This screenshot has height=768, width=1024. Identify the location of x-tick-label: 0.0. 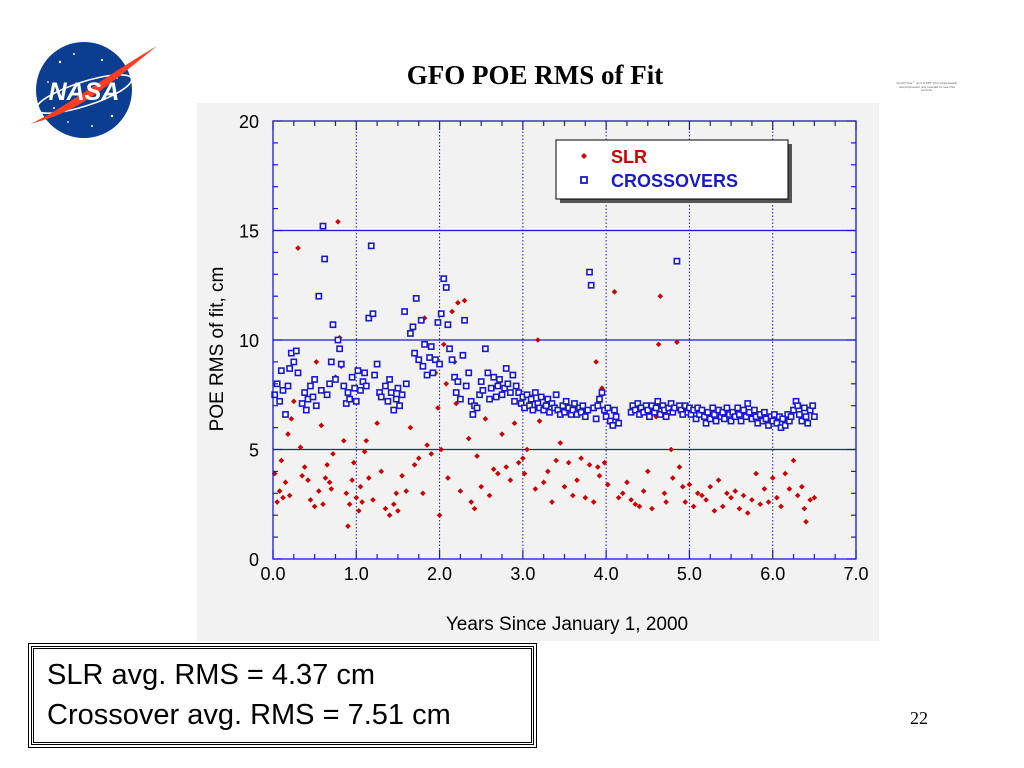
(272, 574).